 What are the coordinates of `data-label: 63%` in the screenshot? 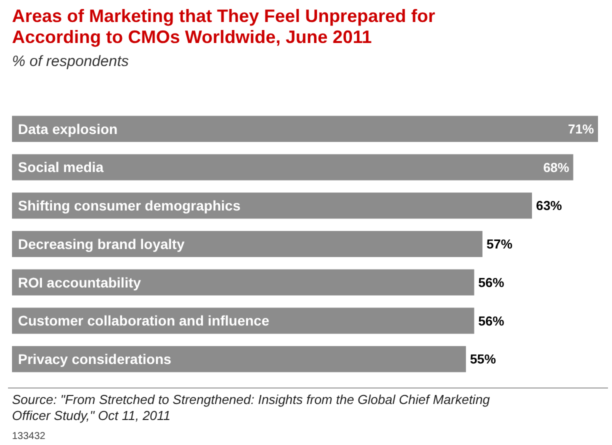 It's located at (549, 206).